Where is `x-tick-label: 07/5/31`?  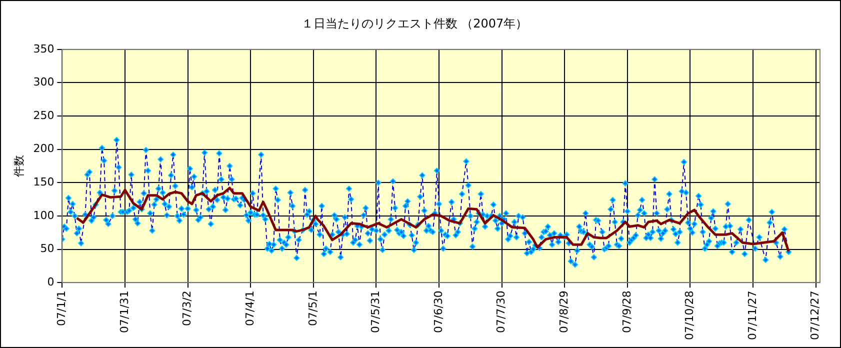 x-tick-label: 07/5/31 is located at coordinates (375, 312).